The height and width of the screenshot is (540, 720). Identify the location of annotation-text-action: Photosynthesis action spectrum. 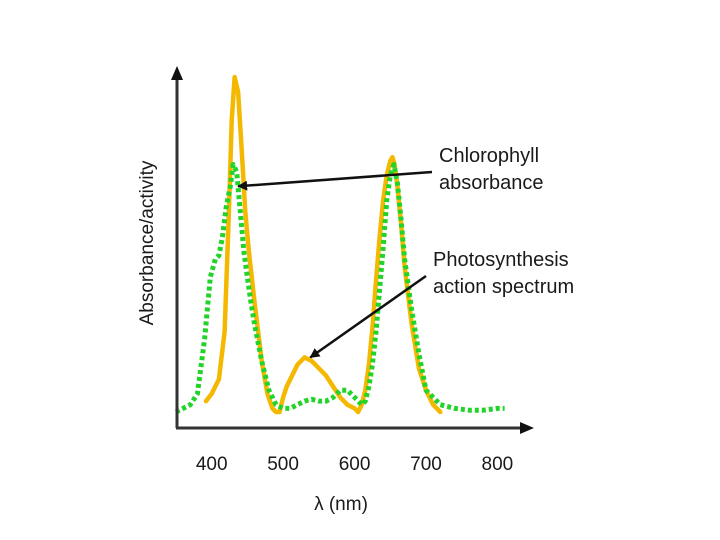
(503, 273).